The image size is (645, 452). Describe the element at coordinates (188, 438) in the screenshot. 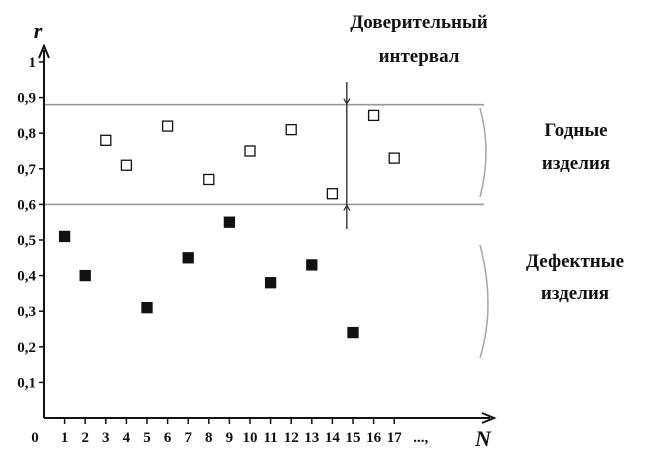

I see `x-tick-label: 7` at that location.